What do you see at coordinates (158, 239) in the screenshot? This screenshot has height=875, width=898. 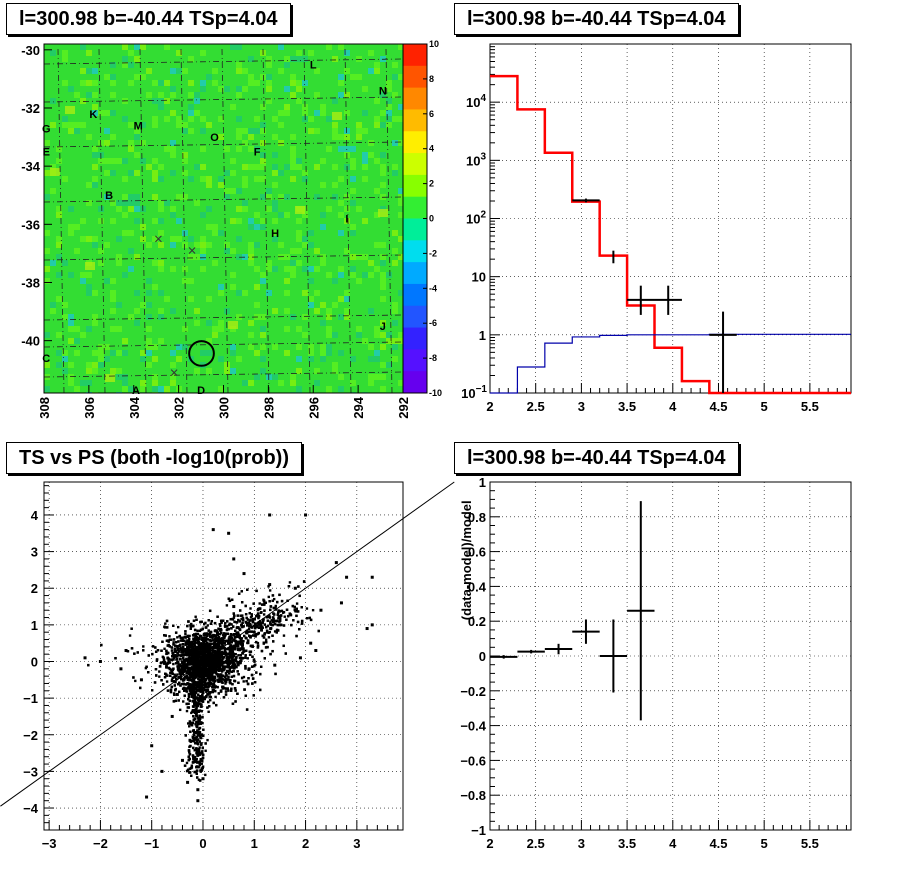 I see `cross-marker` at bounding box center [158, 239].